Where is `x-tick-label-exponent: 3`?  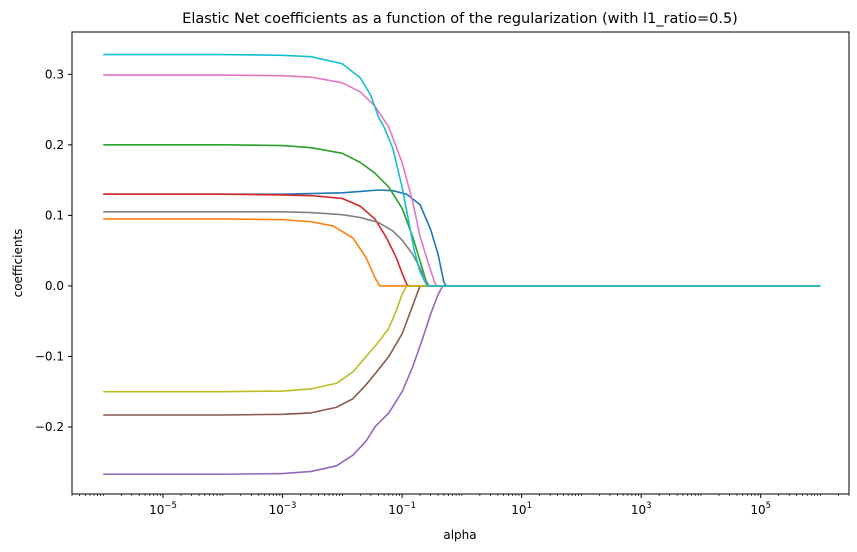 x-tick-label-exponent: 3 is located at coordinates (648, 506).